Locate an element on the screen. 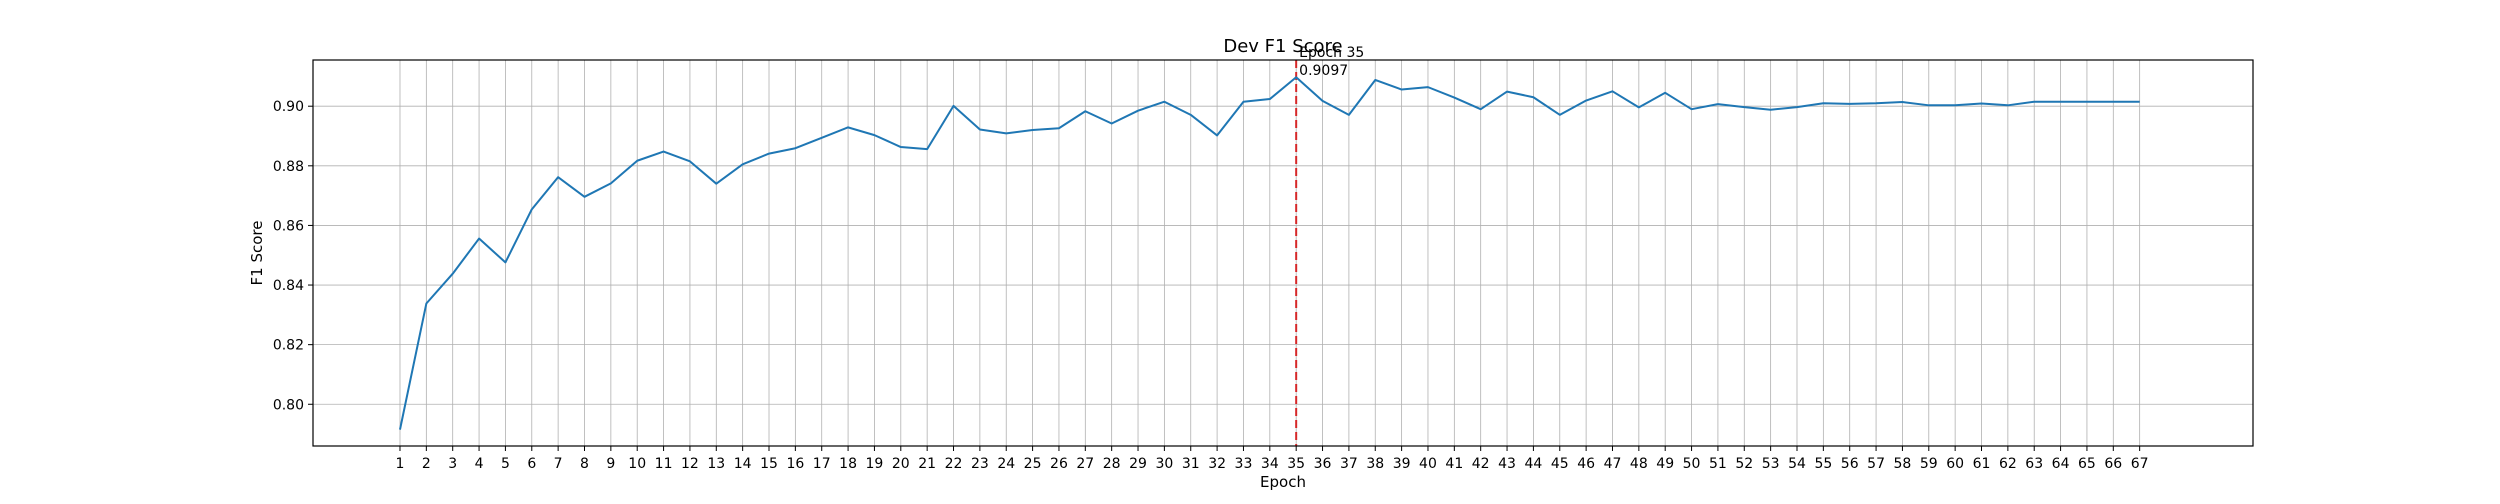 This screenshot has width=2500, height=504. y-tick-label: 0.86 is located at coordinates (288, 226).